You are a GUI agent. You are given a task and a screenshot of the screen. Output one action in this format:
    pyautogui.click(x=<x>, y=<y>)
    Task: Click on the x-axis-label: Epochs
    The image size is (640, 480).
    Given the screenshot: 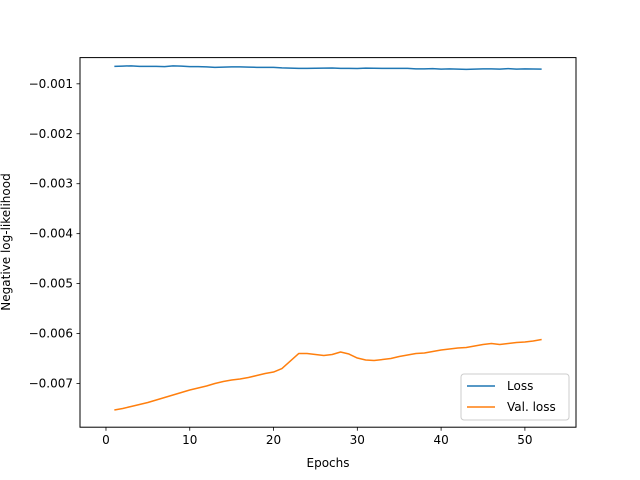 What is the action you would take?
    pyautogui.click(x=328, y=463)
    